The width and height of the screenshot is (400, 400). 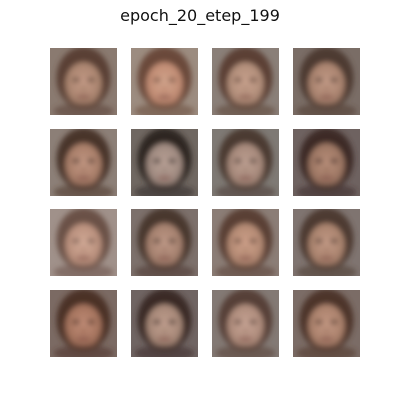 I want to click on figure-title: epoch_20_etep_199, so click(x=200, y=15).